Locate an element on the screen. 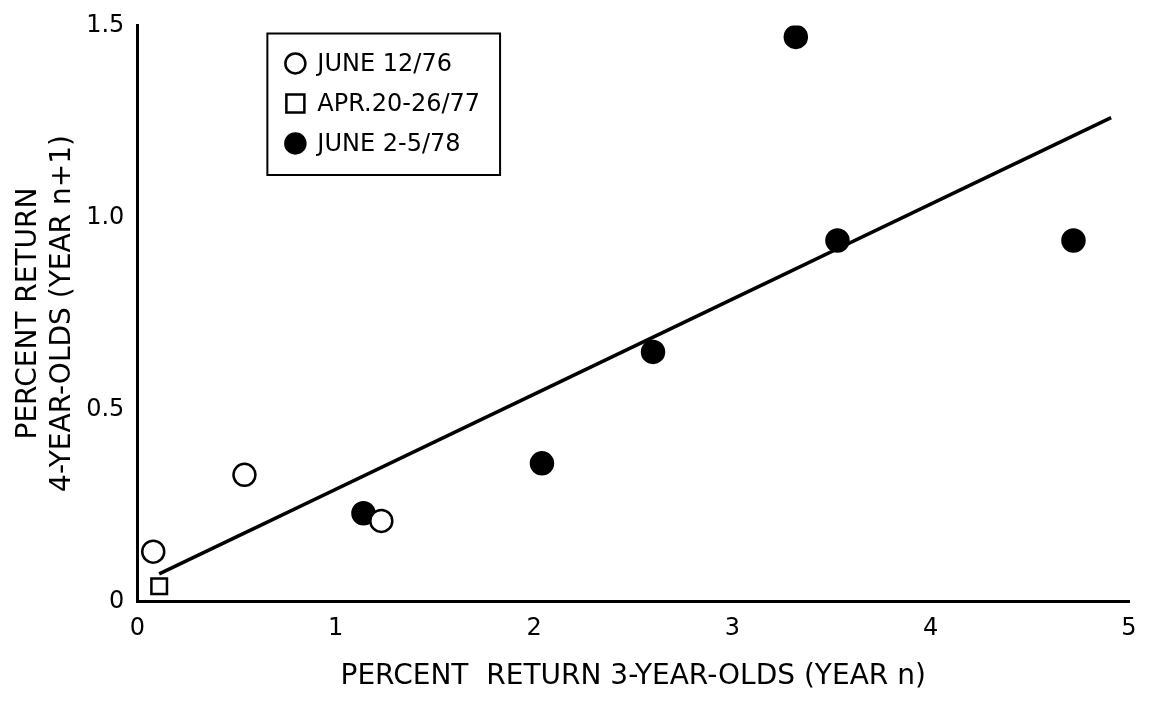 The height and width of the screenshot is (709, 1157). legend-label: APR.20-26/77 is located at coordinates (399, 102).